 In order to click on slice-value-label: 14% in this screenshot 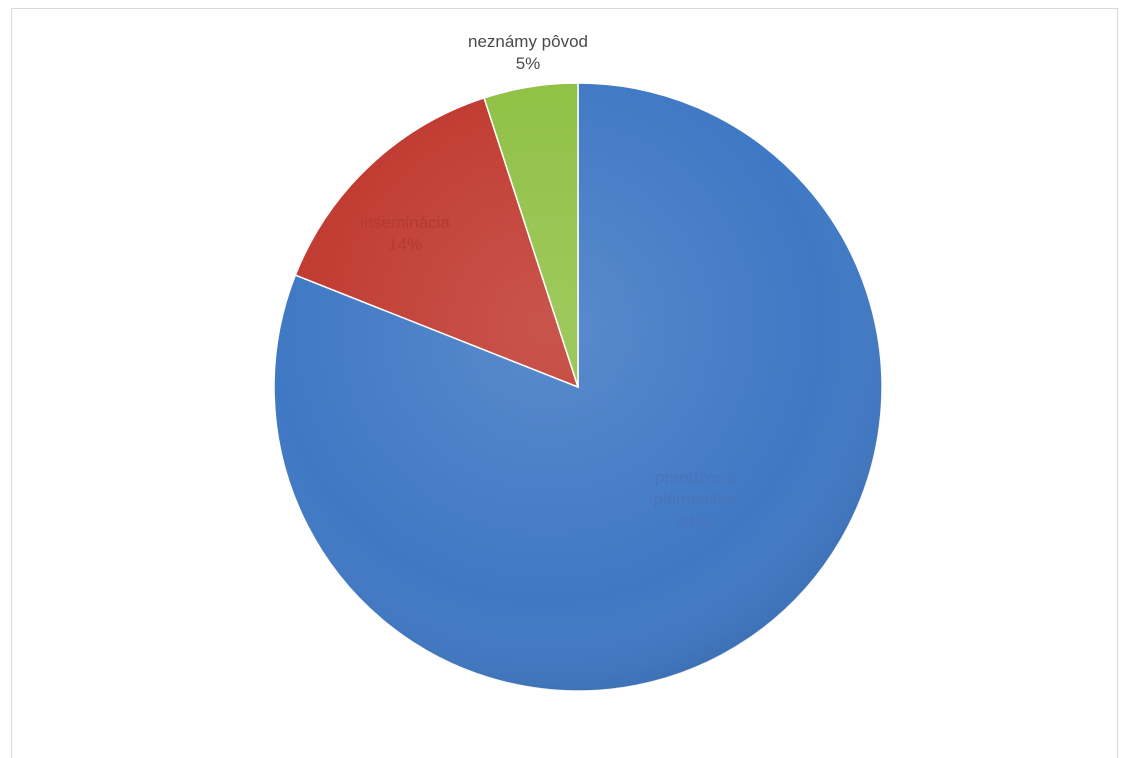, I will do `click(405, 244)`.